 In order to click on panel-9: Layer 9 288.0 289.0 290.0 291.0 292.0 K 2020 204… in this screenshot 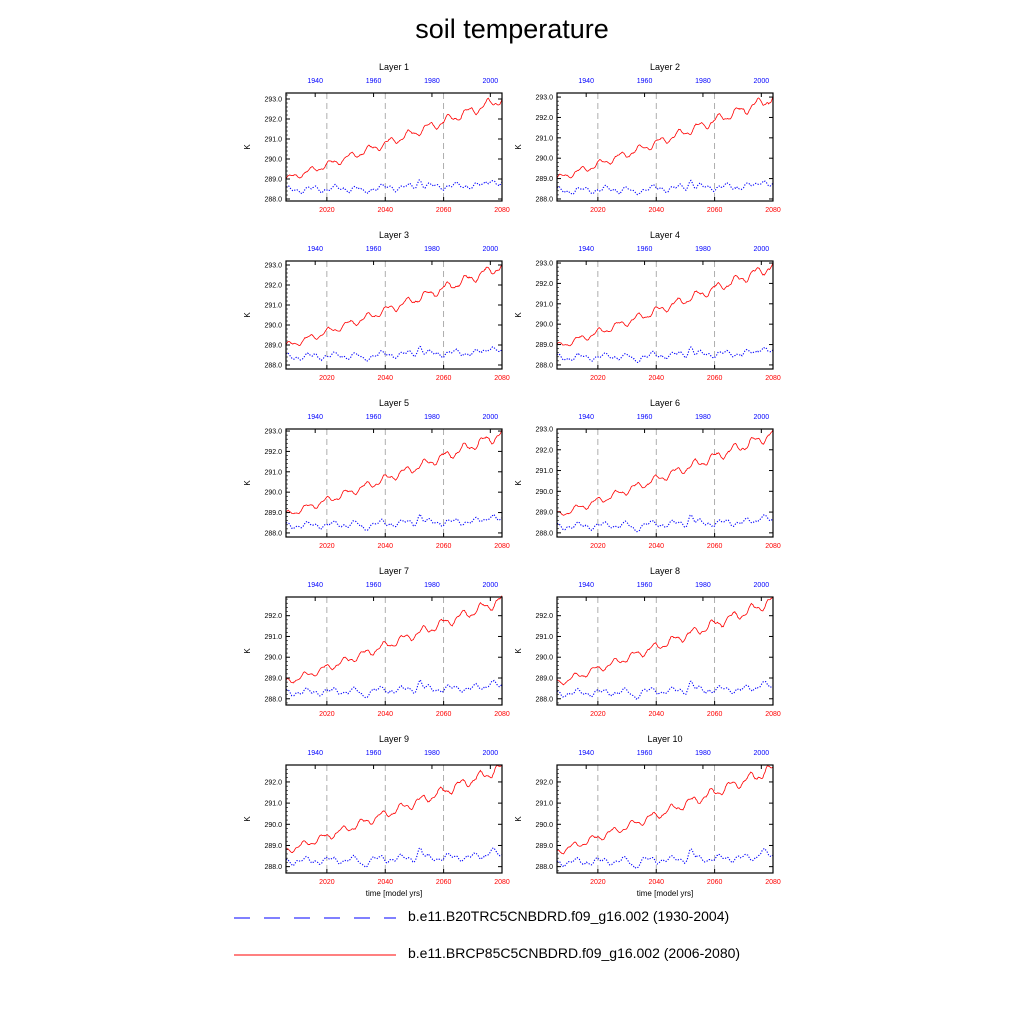, I will do `click(376, 816)`.